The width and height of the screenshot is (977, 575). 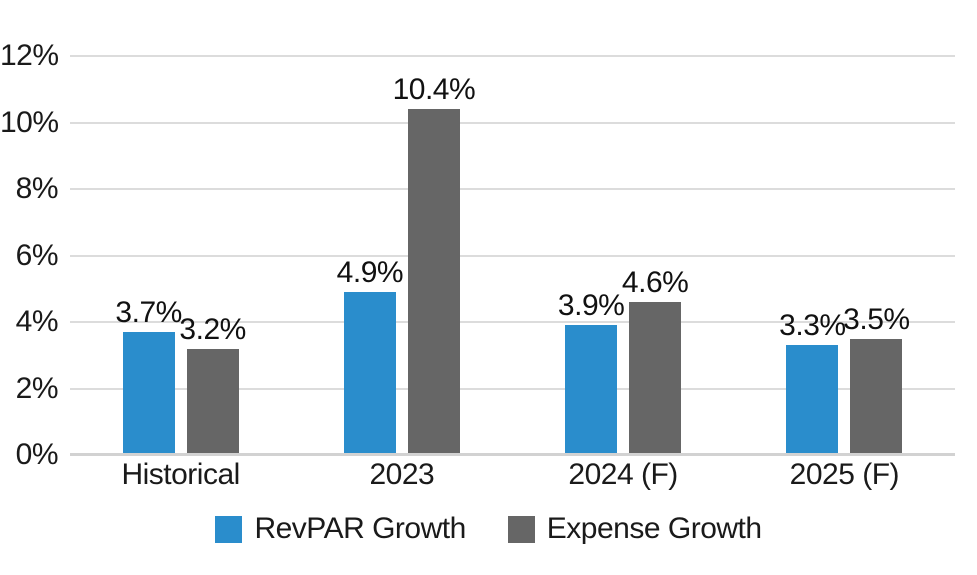 I want to click on gridline-6%, so click(x=512, y=255).